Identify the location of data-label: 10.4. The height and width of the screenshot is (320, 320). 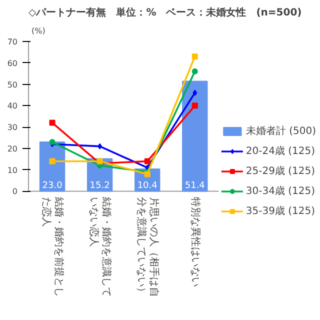
(147, 186).